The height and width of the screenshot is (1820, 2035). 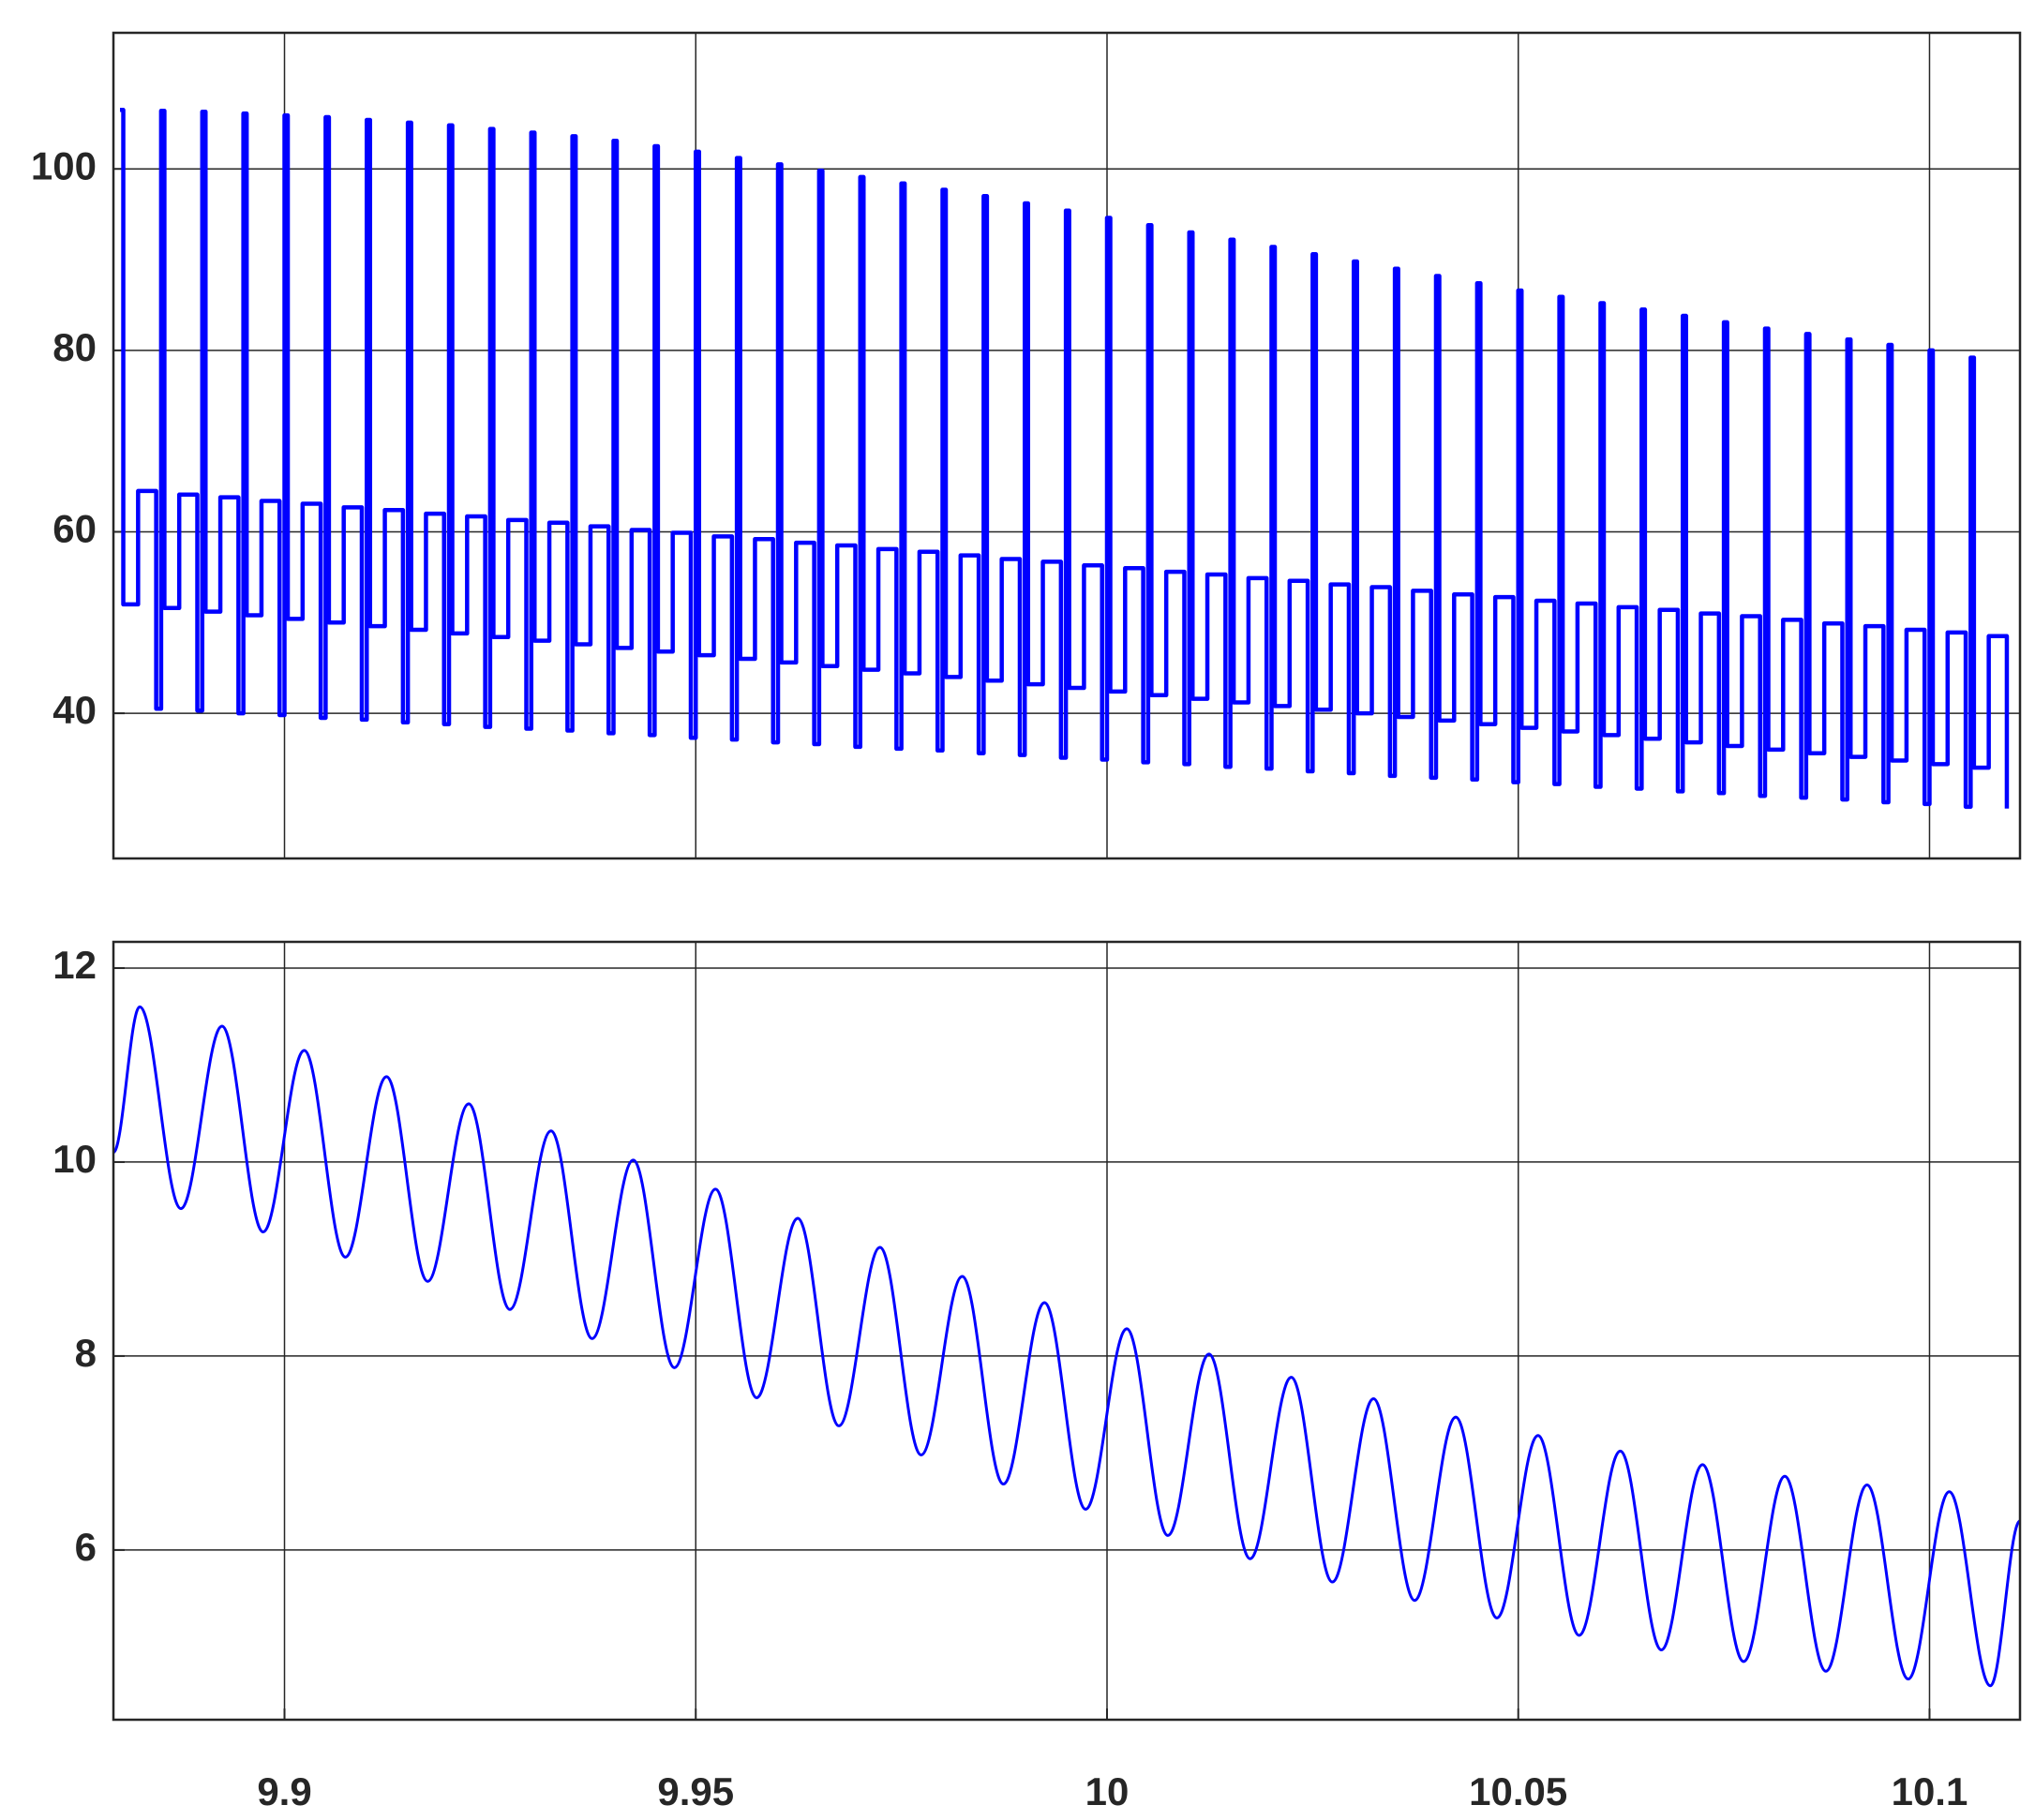 I want to click on x-tick-label: 10, so click(x=1107, y=1791).